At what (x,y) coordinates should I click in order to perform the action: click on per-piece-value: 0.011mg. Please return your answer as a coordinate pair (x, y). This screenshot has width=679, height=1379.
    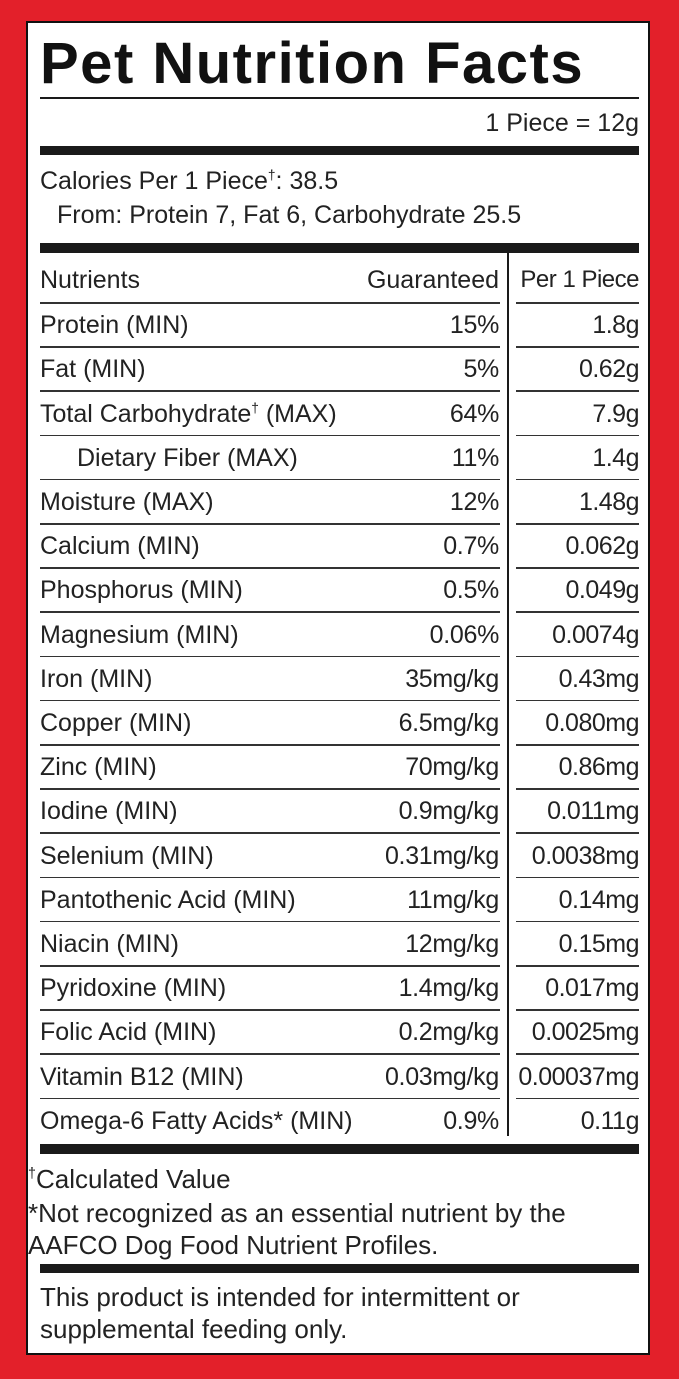
    Looking at the image, I should click on (593, 811).